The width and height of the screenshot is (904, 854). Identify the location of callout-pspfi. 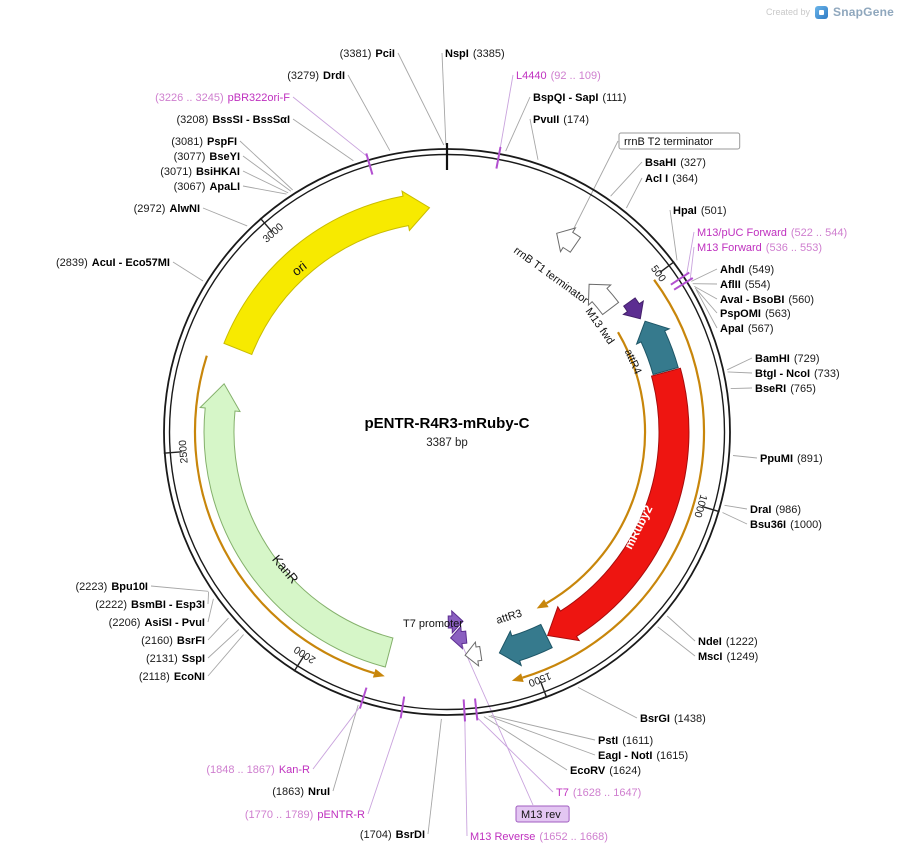
(266, 165).